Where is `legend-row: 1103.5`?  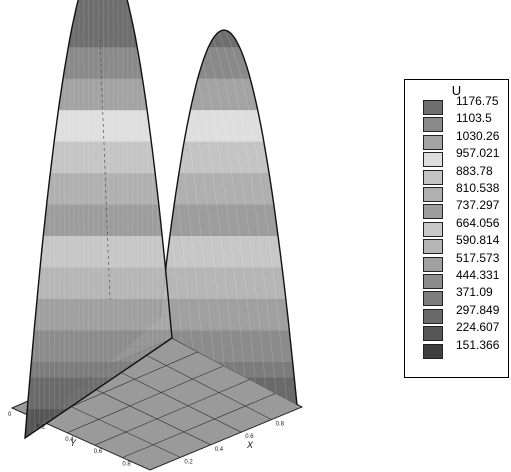 legend-row: 1103.5 is located at coordinates (456, 122).